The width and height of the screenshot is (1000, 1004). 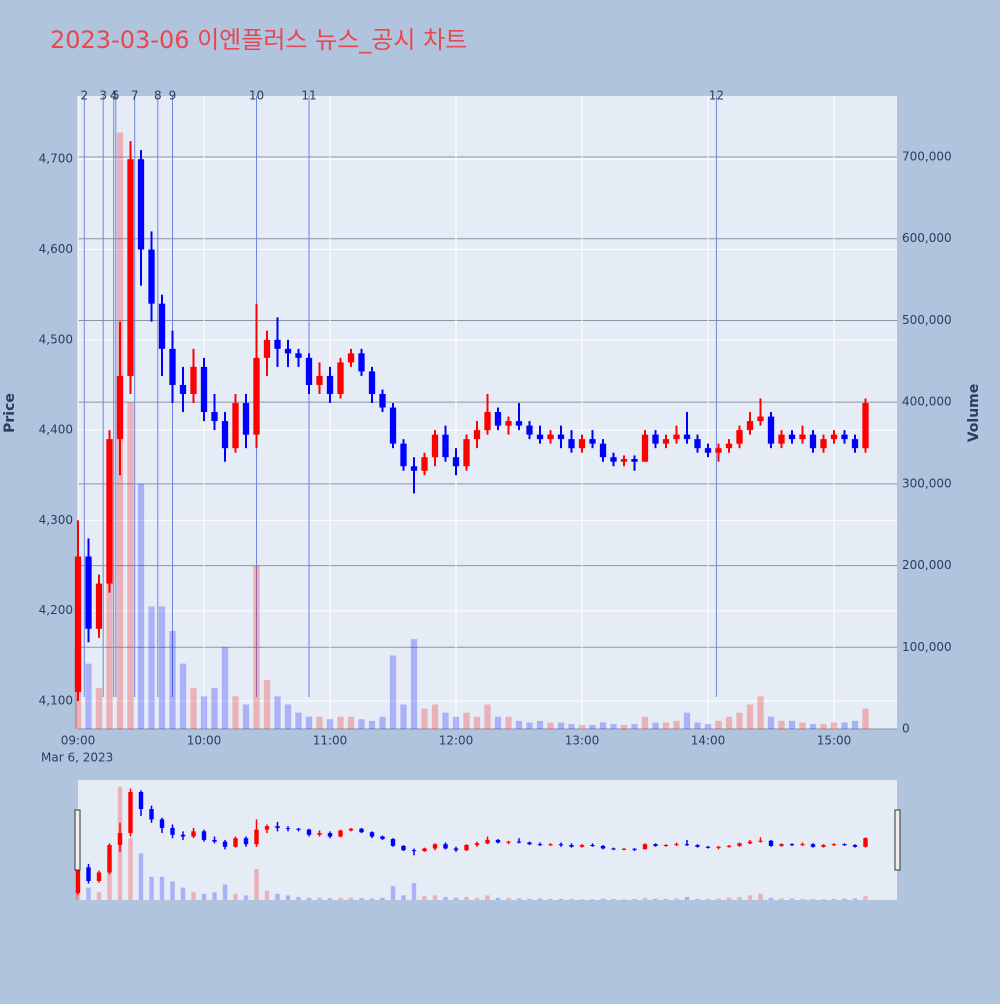 I want to click on news-label: 4, so click(x=114, y=96).